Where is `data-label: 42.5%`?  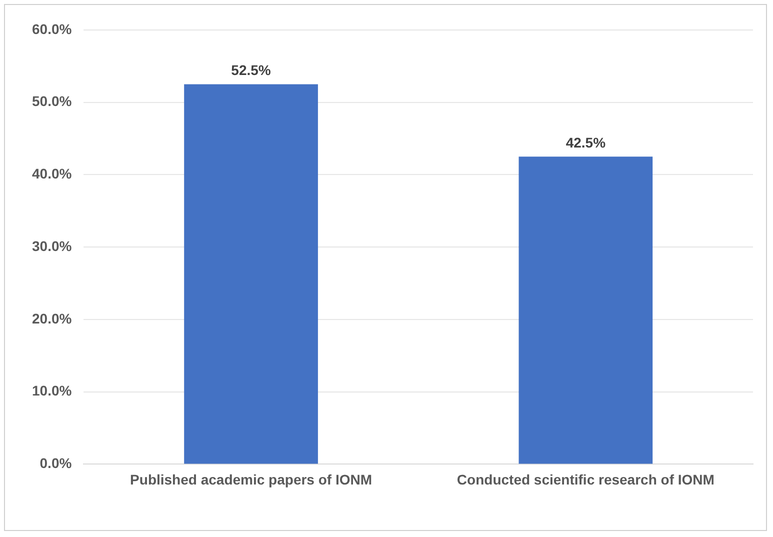 data-label: 42.5% is located at coordinates (586, 142).